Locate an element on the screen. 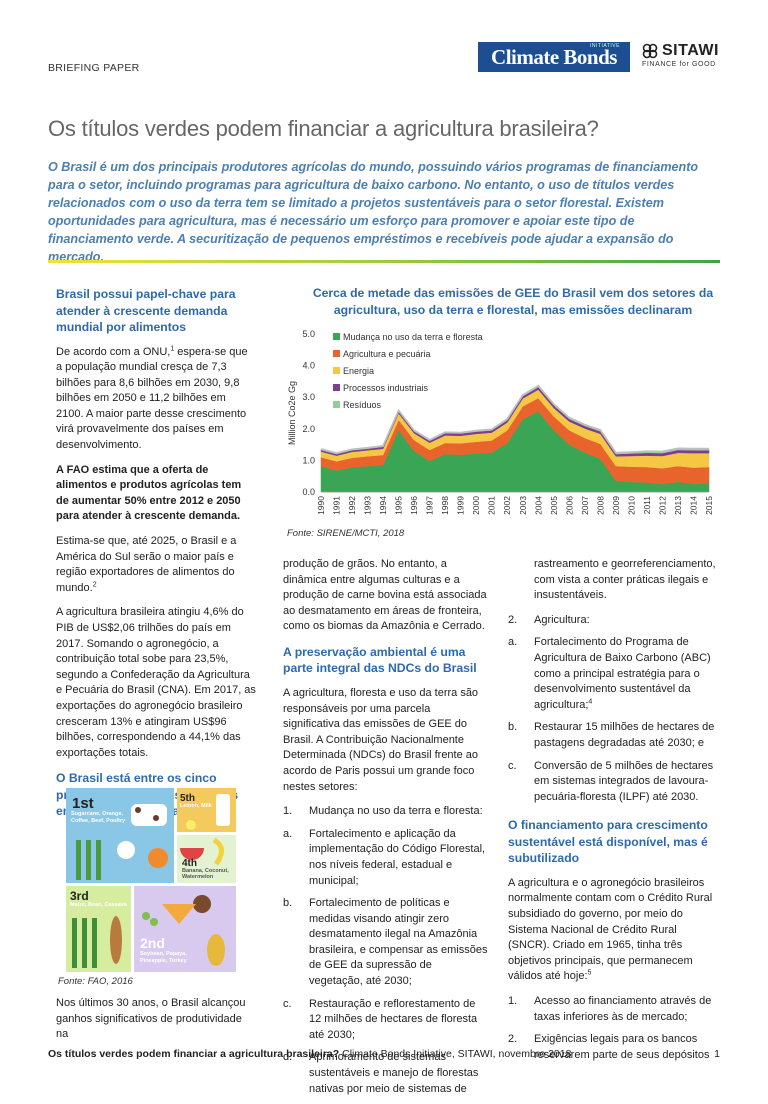 The image size is (768, 1104). legend-label: Energia is located at coordinates (358, 371).